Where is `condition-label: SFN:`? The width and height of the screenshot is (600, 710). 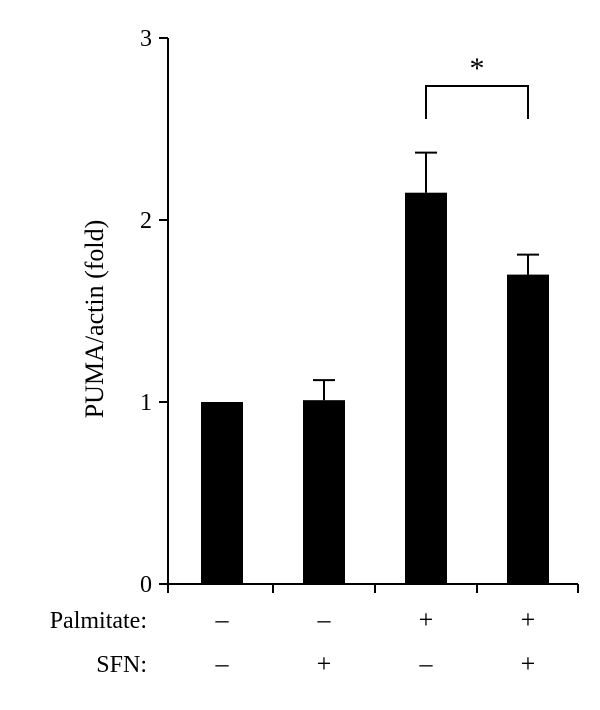 condition-label: SFN: is located at coordinates (121, 665).